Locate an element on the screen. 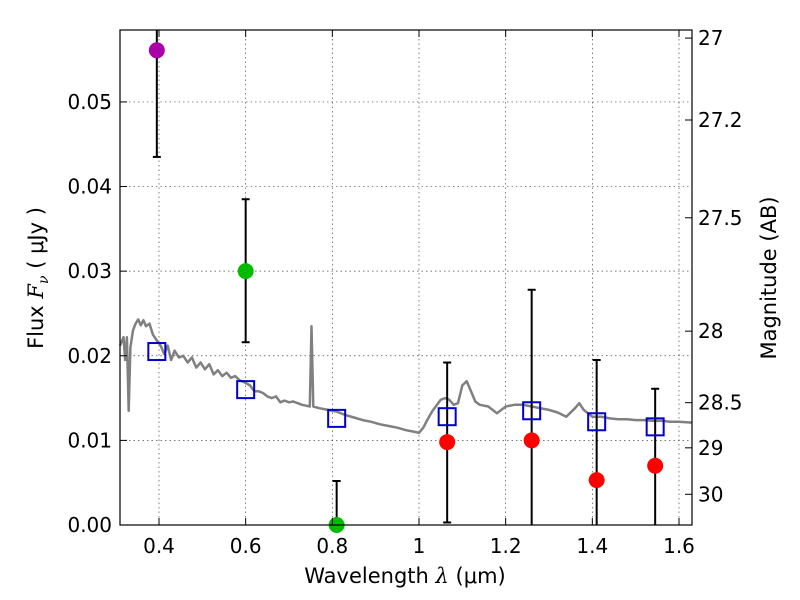 The width and height of the screenshot is (800, 600). y-tick-label: 0.03 is located at coordinates (89, 271).